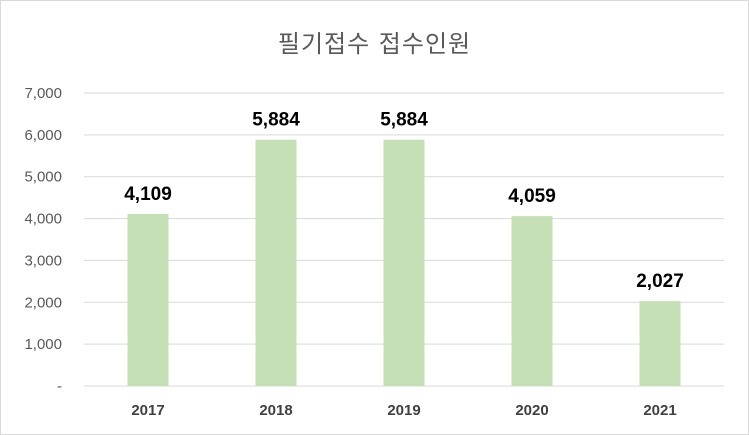 This screenshot has width=749, height=435. What do you see at coordinates (148, 300) in the screenshot?
I see `bar-2017` at bounding box center [148, 300].